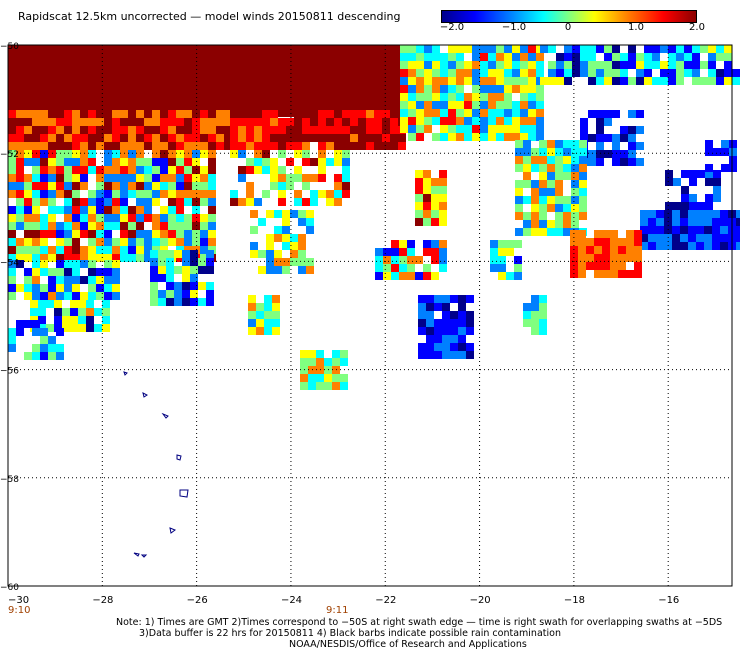  What do you see at coordinates (337, 610) in the screenshot?
I see `pass-time-label: 9:11` at bounding box center [337, 610].